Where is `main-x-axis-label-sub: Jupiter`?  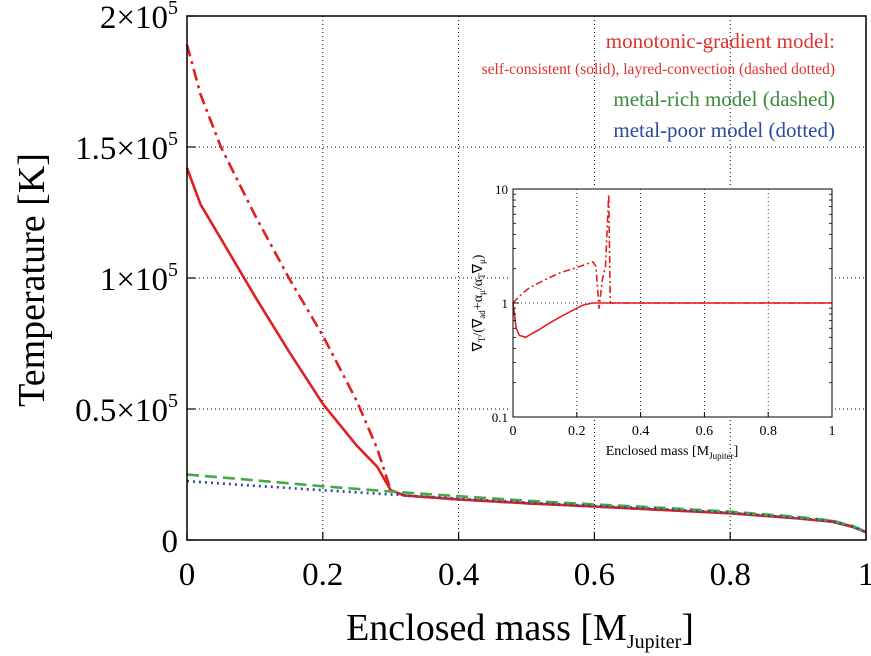 main-x-axis-label-sub: Jupiter is located at coordinates (654, 642).